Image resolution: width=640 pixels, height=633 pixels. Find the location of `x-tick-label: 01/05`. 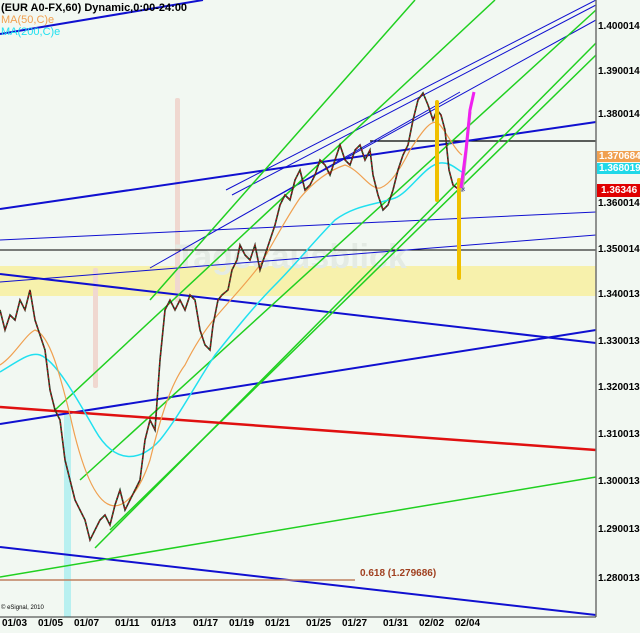

x-tick-label: 01/05 is located at coordinates (51, 623).